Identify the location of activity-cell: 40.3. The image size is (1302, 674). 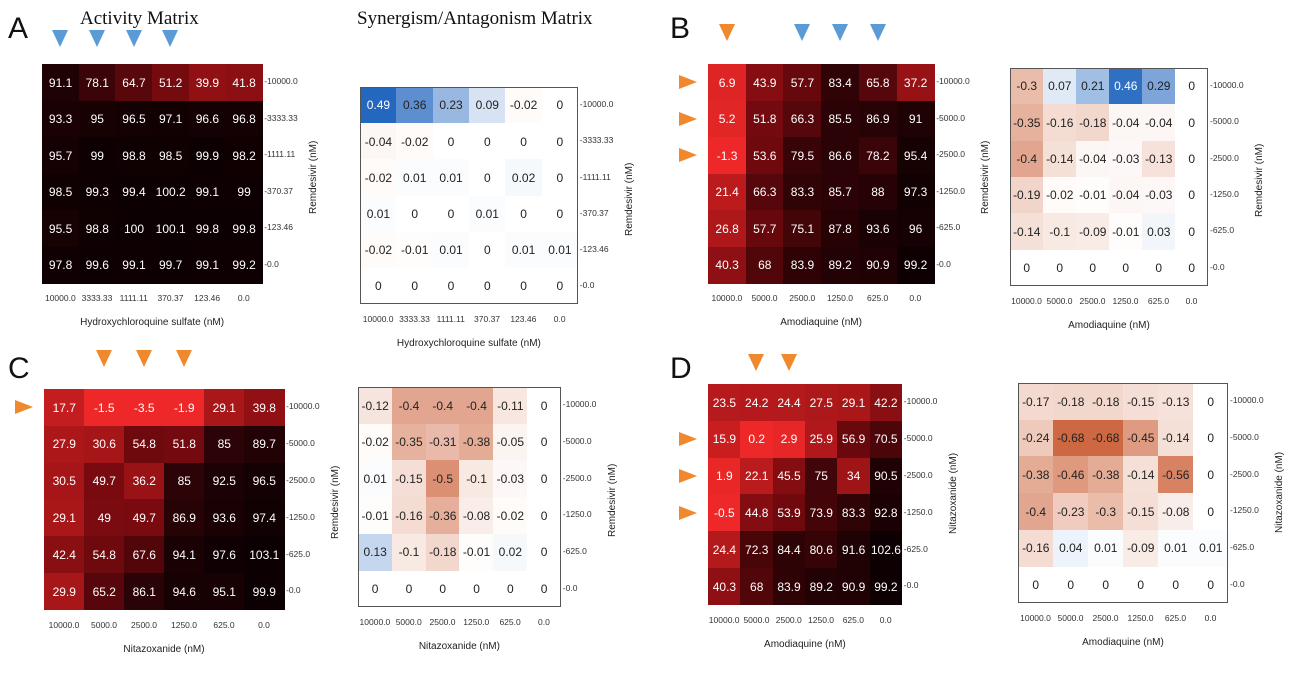
(724, 587).